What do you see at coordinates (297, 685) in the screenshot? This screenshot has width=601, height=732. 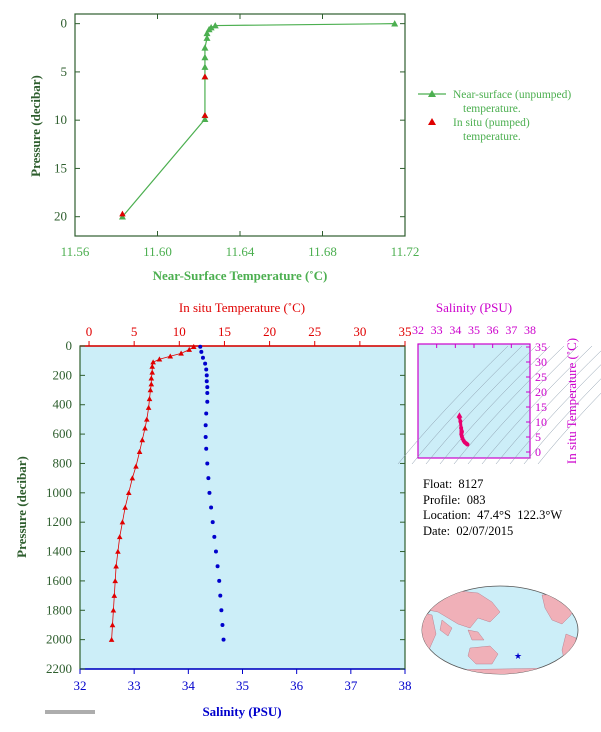 I see `salinity-tick-label: 36` at bounding box center [297, 685].